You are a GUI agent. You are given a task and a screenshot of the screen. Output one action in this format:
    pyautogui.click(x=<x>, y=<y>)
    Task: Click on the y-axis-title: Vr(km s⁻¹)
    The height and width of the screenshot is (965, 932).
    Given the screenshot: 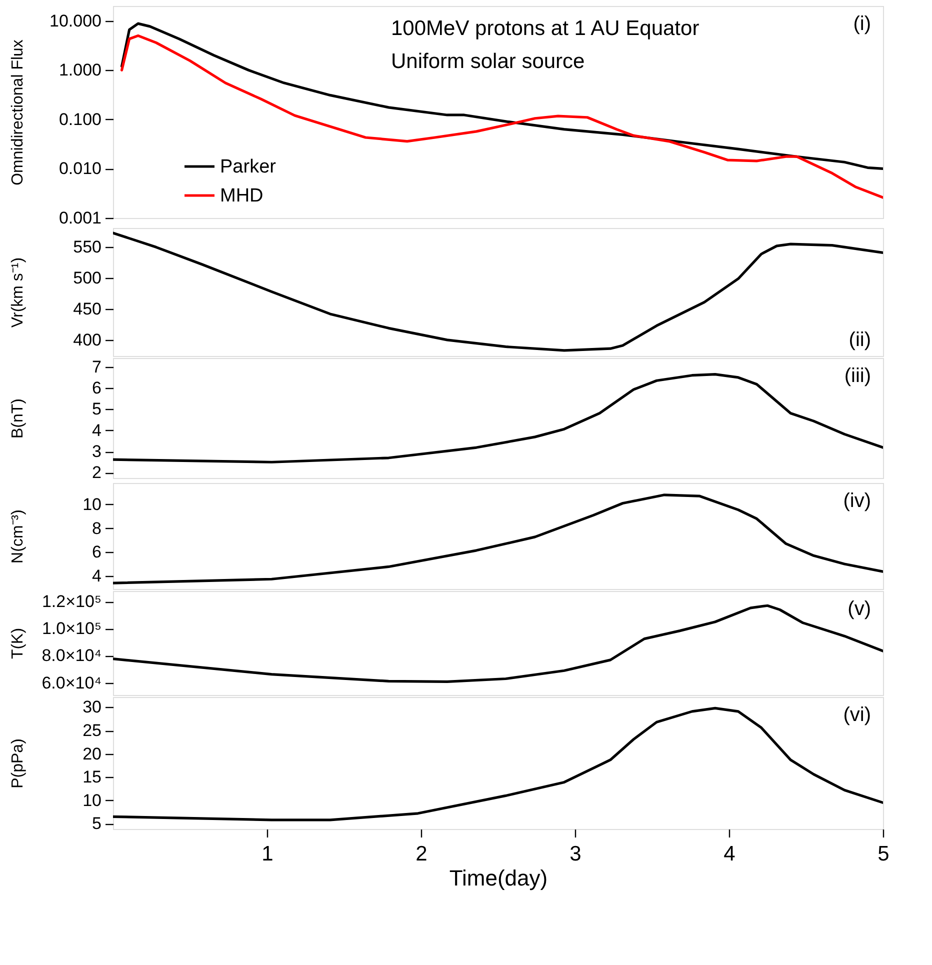 What is the action you would take?
    pyautogui.click(x=18, y=292)
    